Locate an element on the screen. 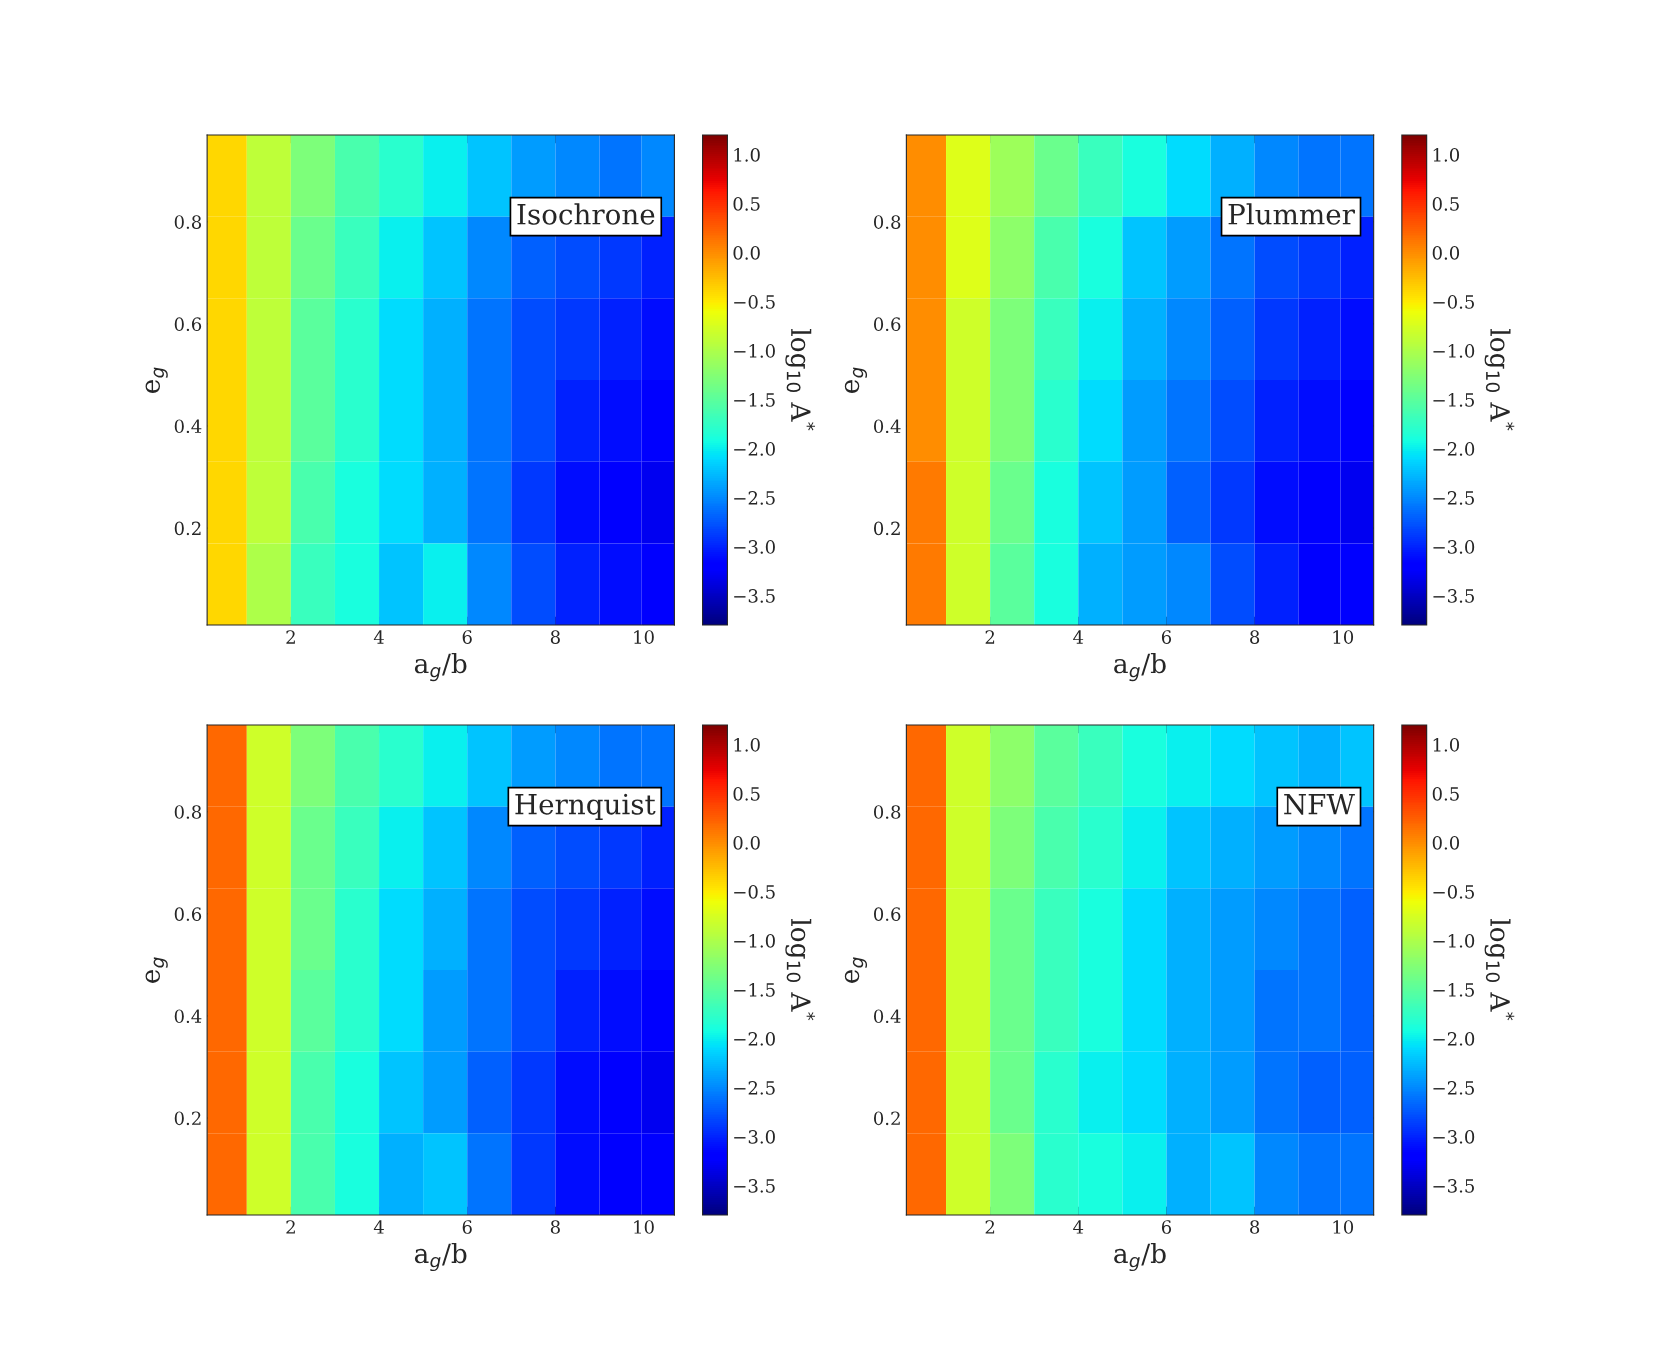 The image size is (1657, 1350). text: Isochrone is located at coordinates (586, 214).